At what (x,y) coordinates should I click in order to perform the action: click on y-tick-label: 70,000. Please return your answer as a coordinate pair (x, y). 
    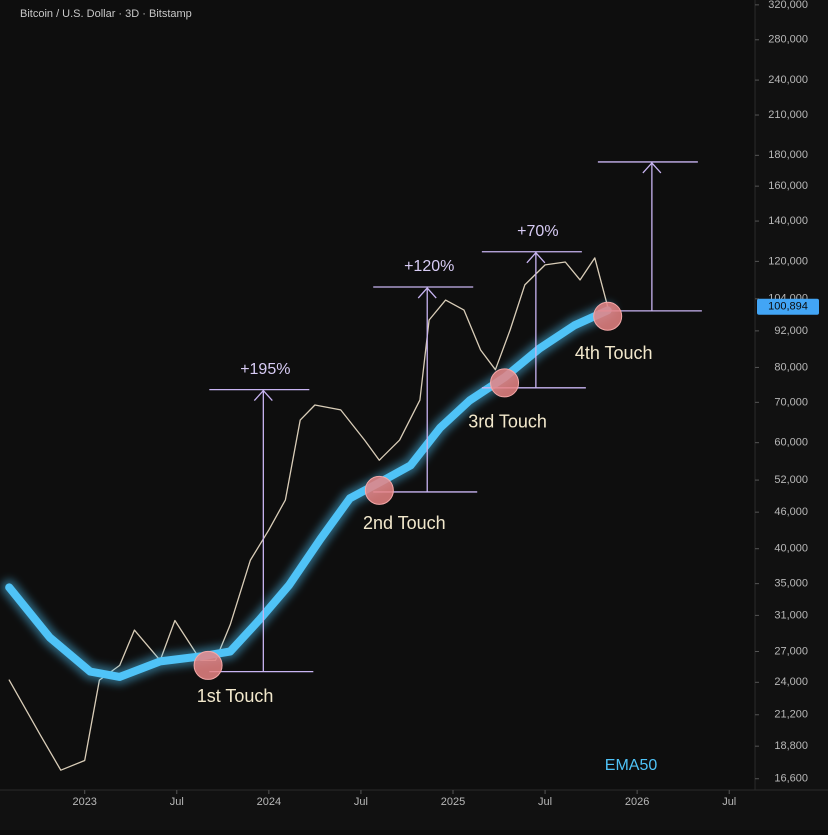
    Looking at the image, I should click on (791, 402).